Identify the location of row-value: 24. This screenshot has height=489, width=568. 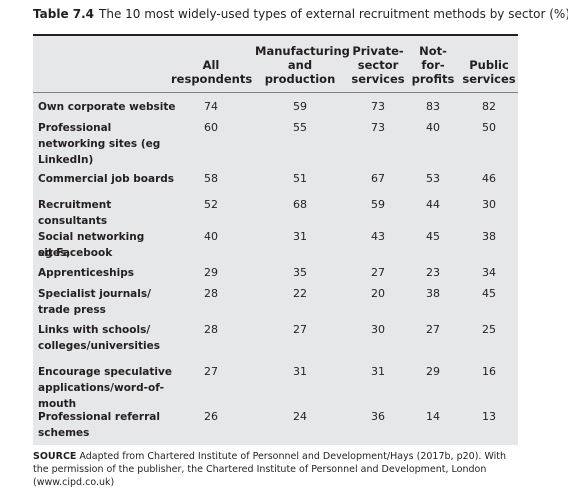
(300, 416).